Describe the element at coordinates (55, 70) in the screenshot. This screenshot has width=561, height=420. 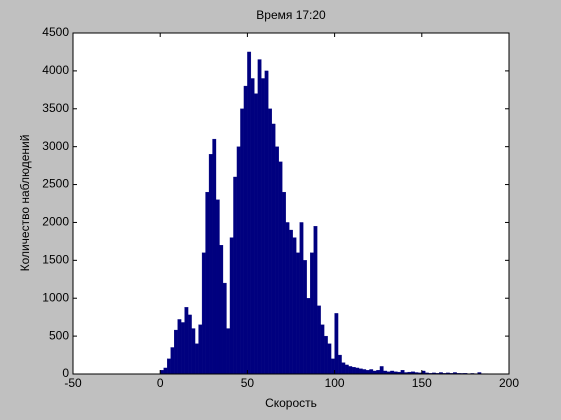
I see `y-tick-label: 4000` at that location.